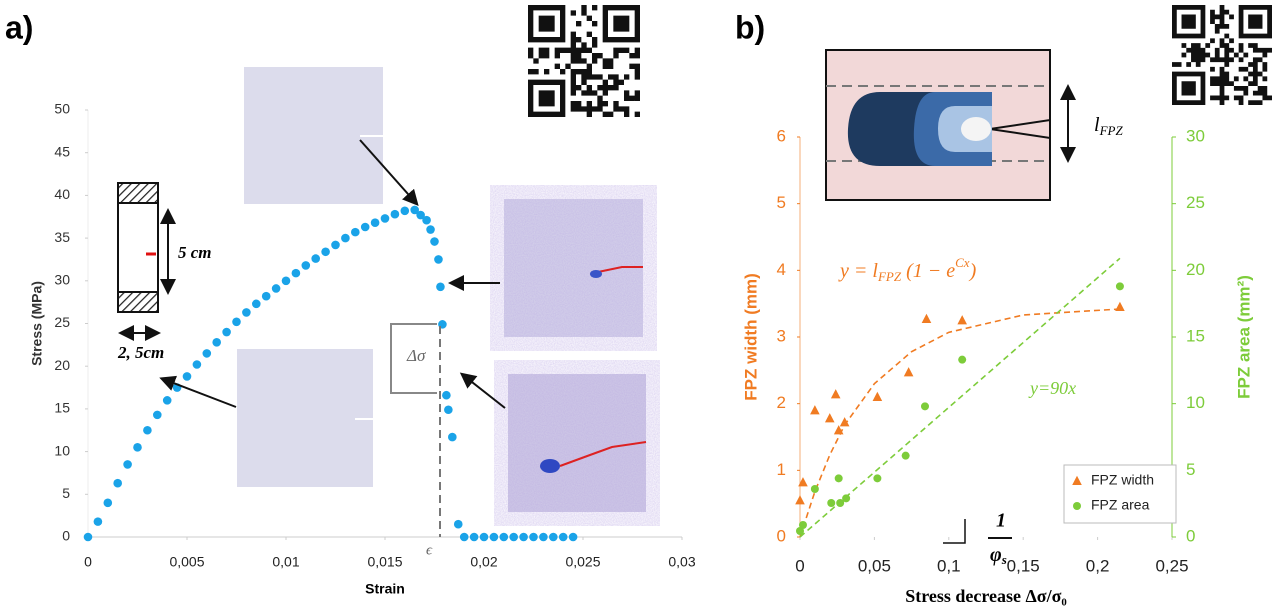 This screenshot has width=1273, height=613. What do you see at coordinates (384, 562) in the screenshot?
I see `x-tick-label: 0,015` at bounding box center [384, 562].